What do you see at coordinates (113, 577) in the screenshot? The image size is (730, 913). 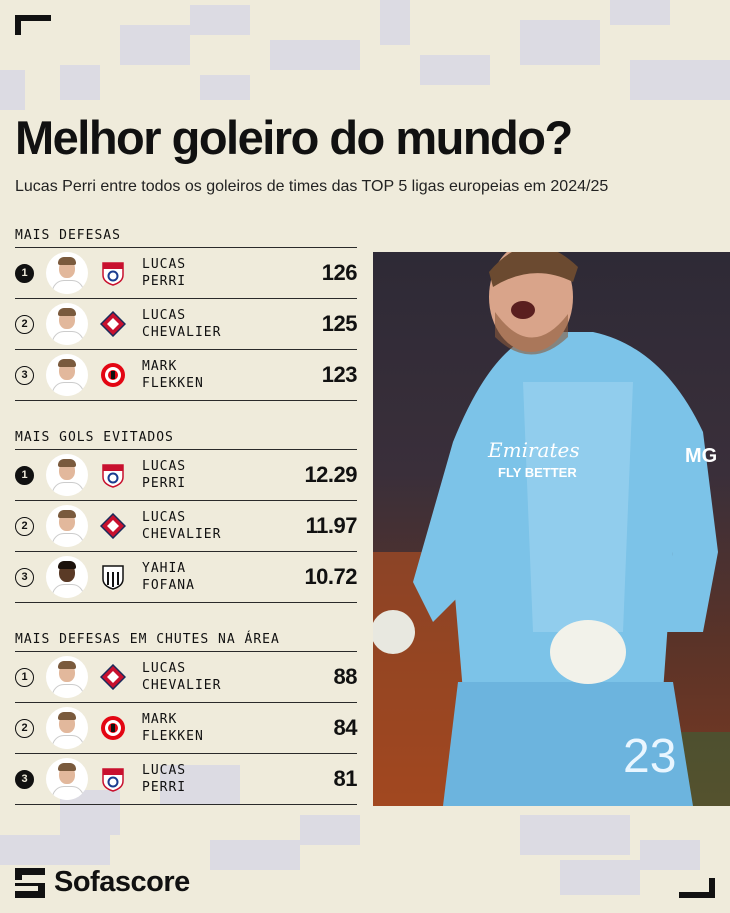 I see `angers-crest` at bounding box center [113, 577].